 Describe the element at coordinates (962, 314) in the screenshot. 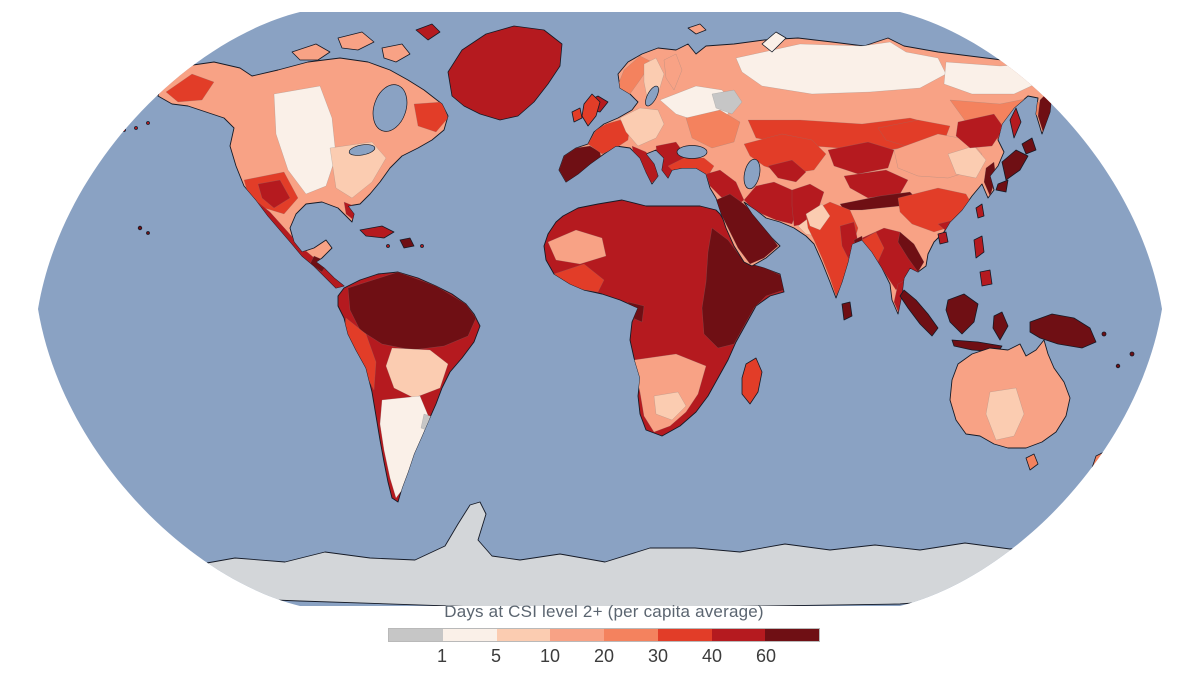

I see `borneo` at that location.